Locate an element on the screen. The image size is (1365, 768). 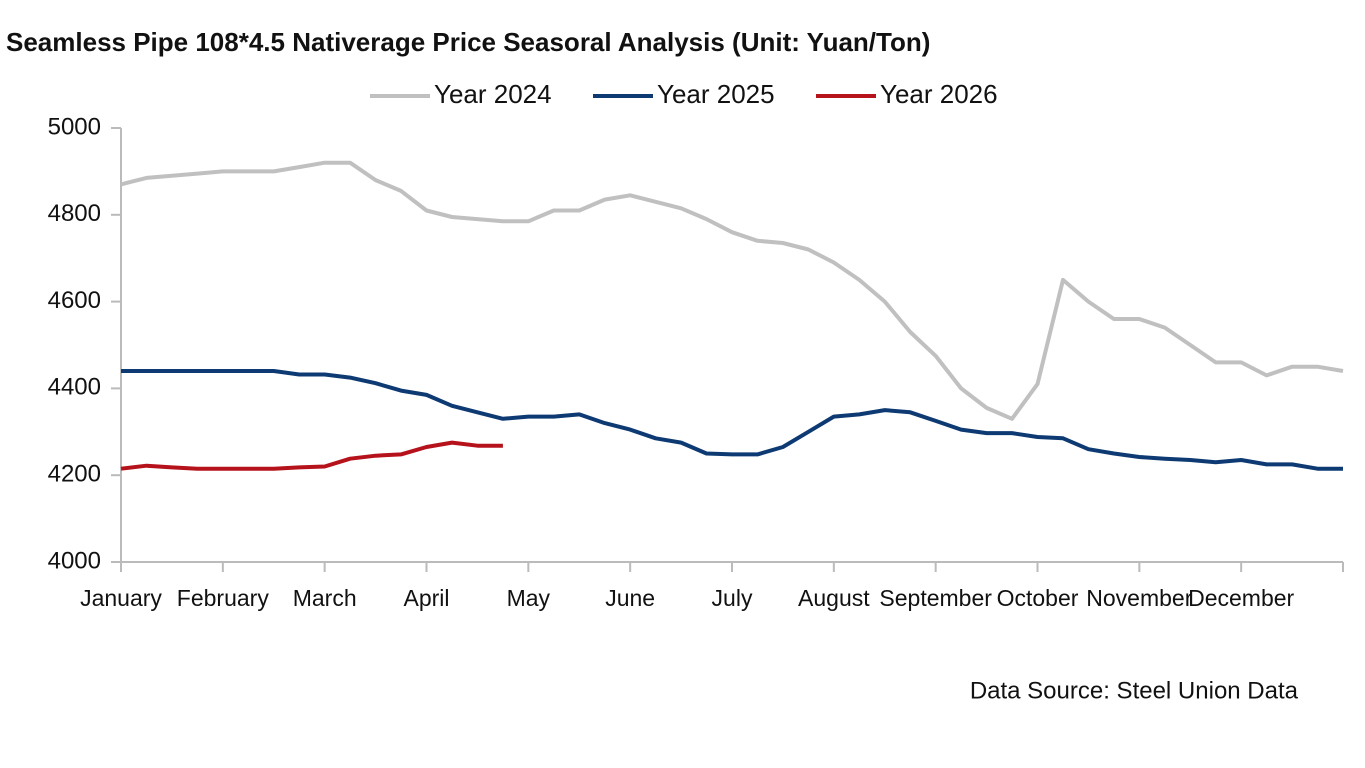
x-tick-label: June is located at coordinates (630, 598).